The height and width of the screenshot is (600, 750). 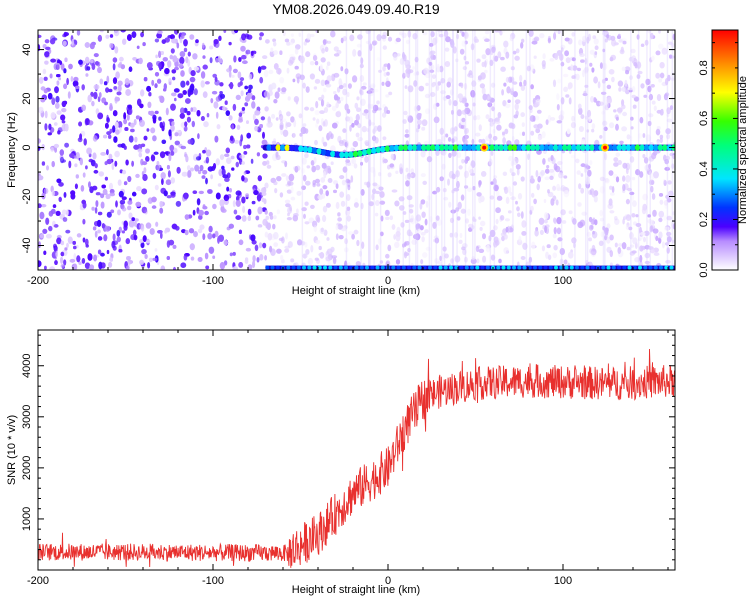 What do you see at coordinates (213, 281) in the screenshot?
I see `x-tick-label: -100` at bounding box center [213, 281].